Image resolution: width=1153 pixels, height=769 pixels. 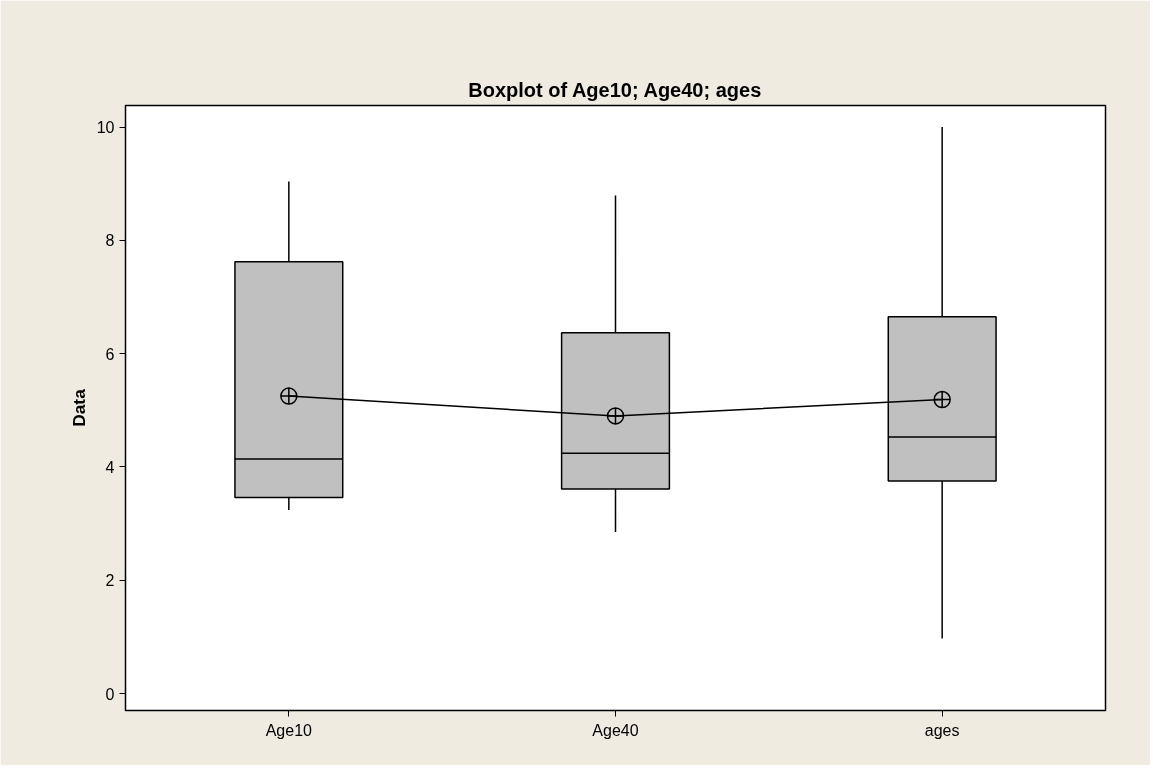 I want to click on y-tick-label: 4, so click(x=110, y=467).